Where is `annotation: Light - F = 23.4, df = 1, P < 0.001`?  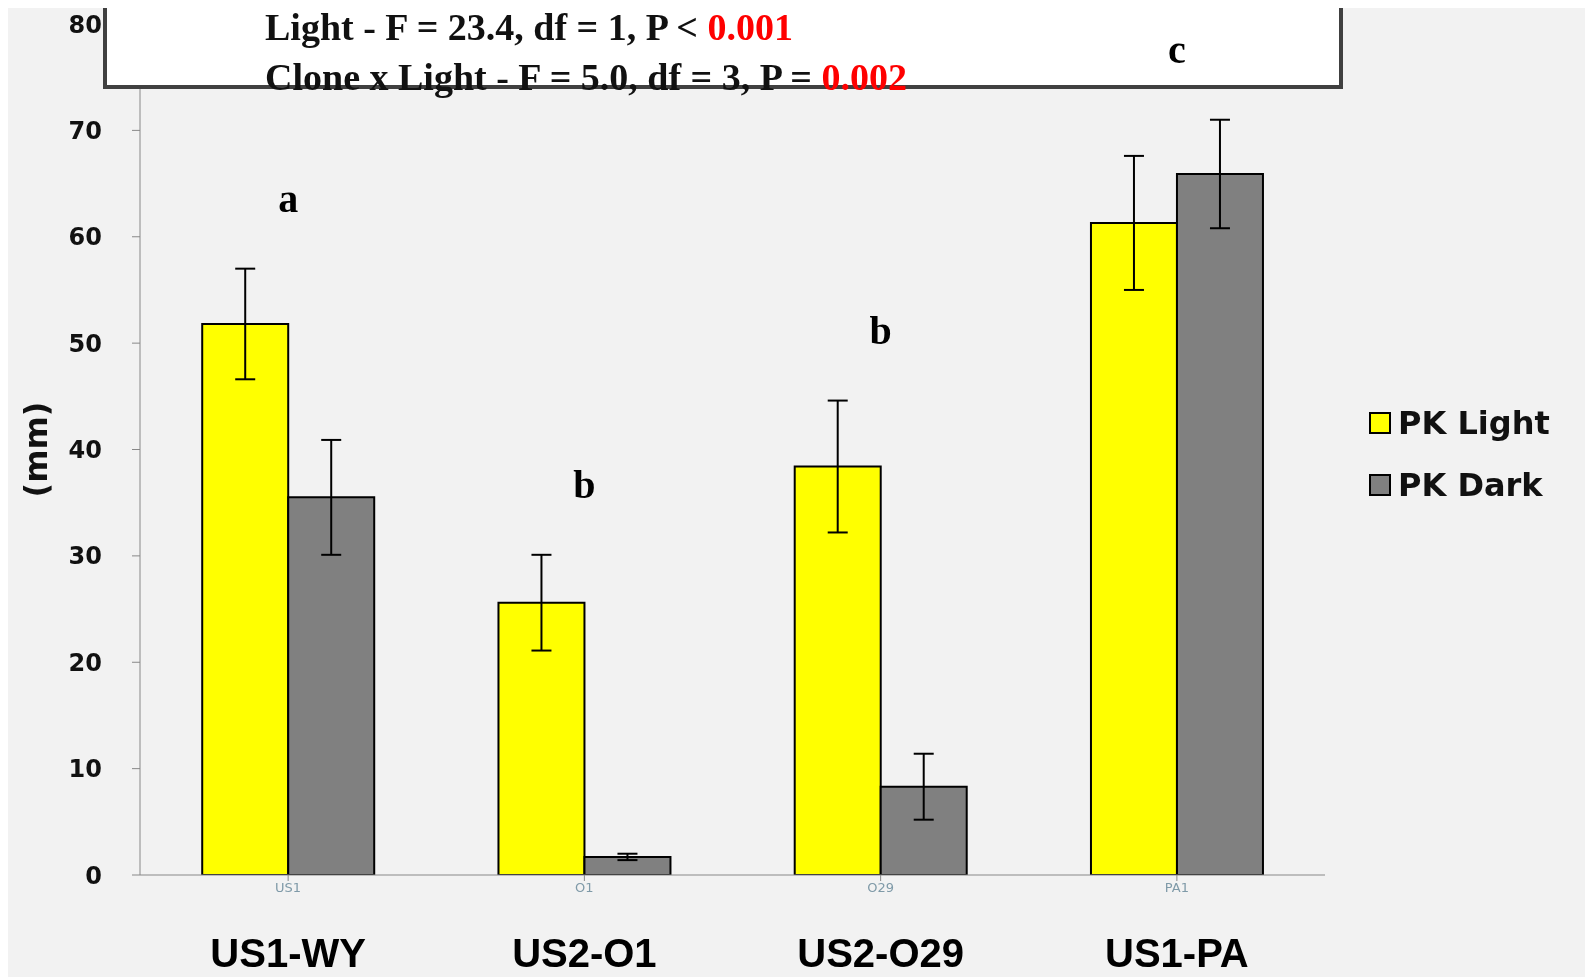 annotation: Light - F = 23.4, df = 1, P < 0.001 is located at coordinates (529, 27).